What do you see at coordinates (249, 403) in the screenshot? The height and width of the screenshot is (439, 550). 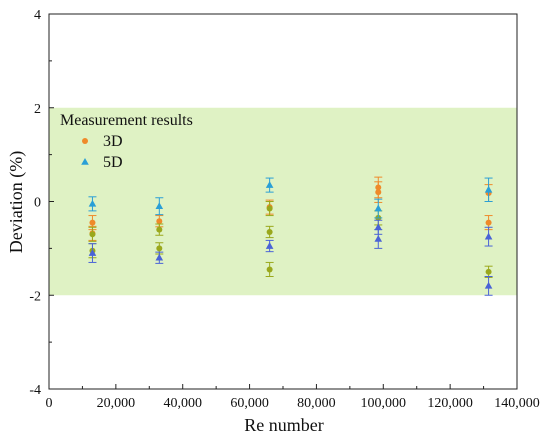 I see `x-tick-label: 60,000` at bounding box center [249, 403].